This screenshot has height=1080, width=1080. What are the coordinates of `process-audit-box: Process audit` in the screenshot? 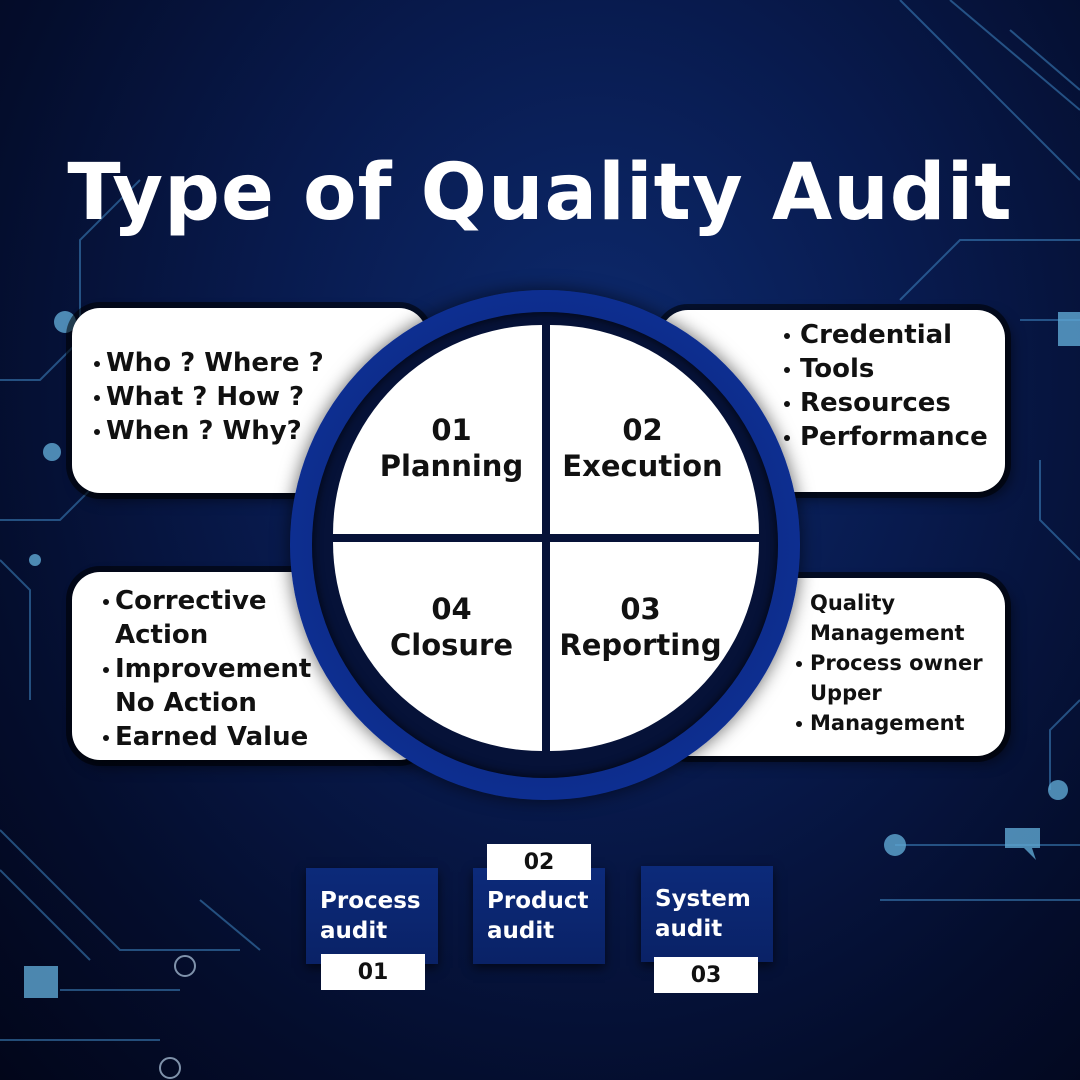 It's located at (372, 916).